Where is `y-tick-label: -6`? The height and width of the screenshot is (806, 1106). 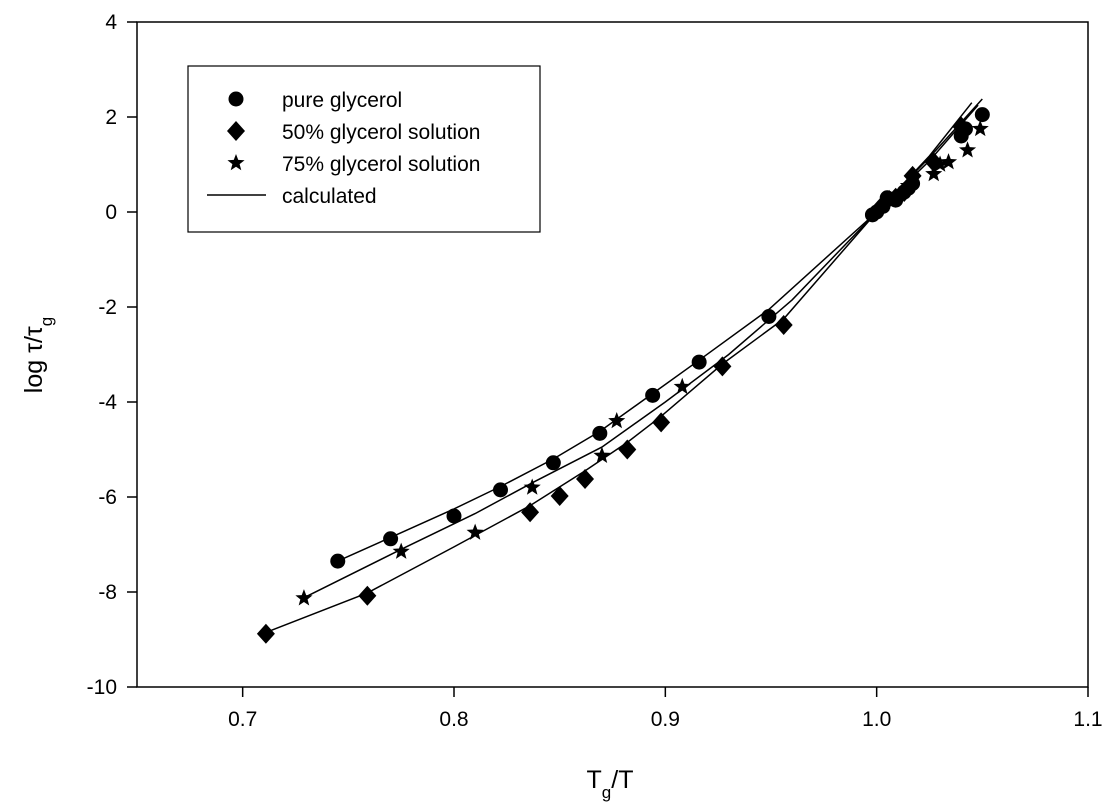
y-tick-label: -6 is located at coordinates (107, 497).